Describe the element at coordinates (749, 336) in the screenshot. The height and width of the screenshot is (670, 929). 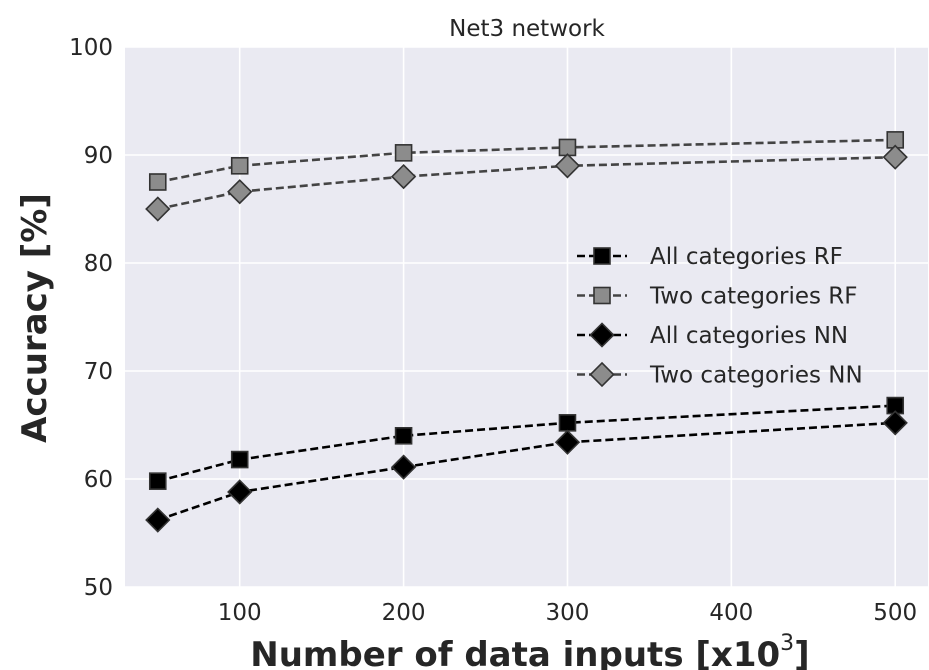
I see `legend-label: All categories NN` at that location.